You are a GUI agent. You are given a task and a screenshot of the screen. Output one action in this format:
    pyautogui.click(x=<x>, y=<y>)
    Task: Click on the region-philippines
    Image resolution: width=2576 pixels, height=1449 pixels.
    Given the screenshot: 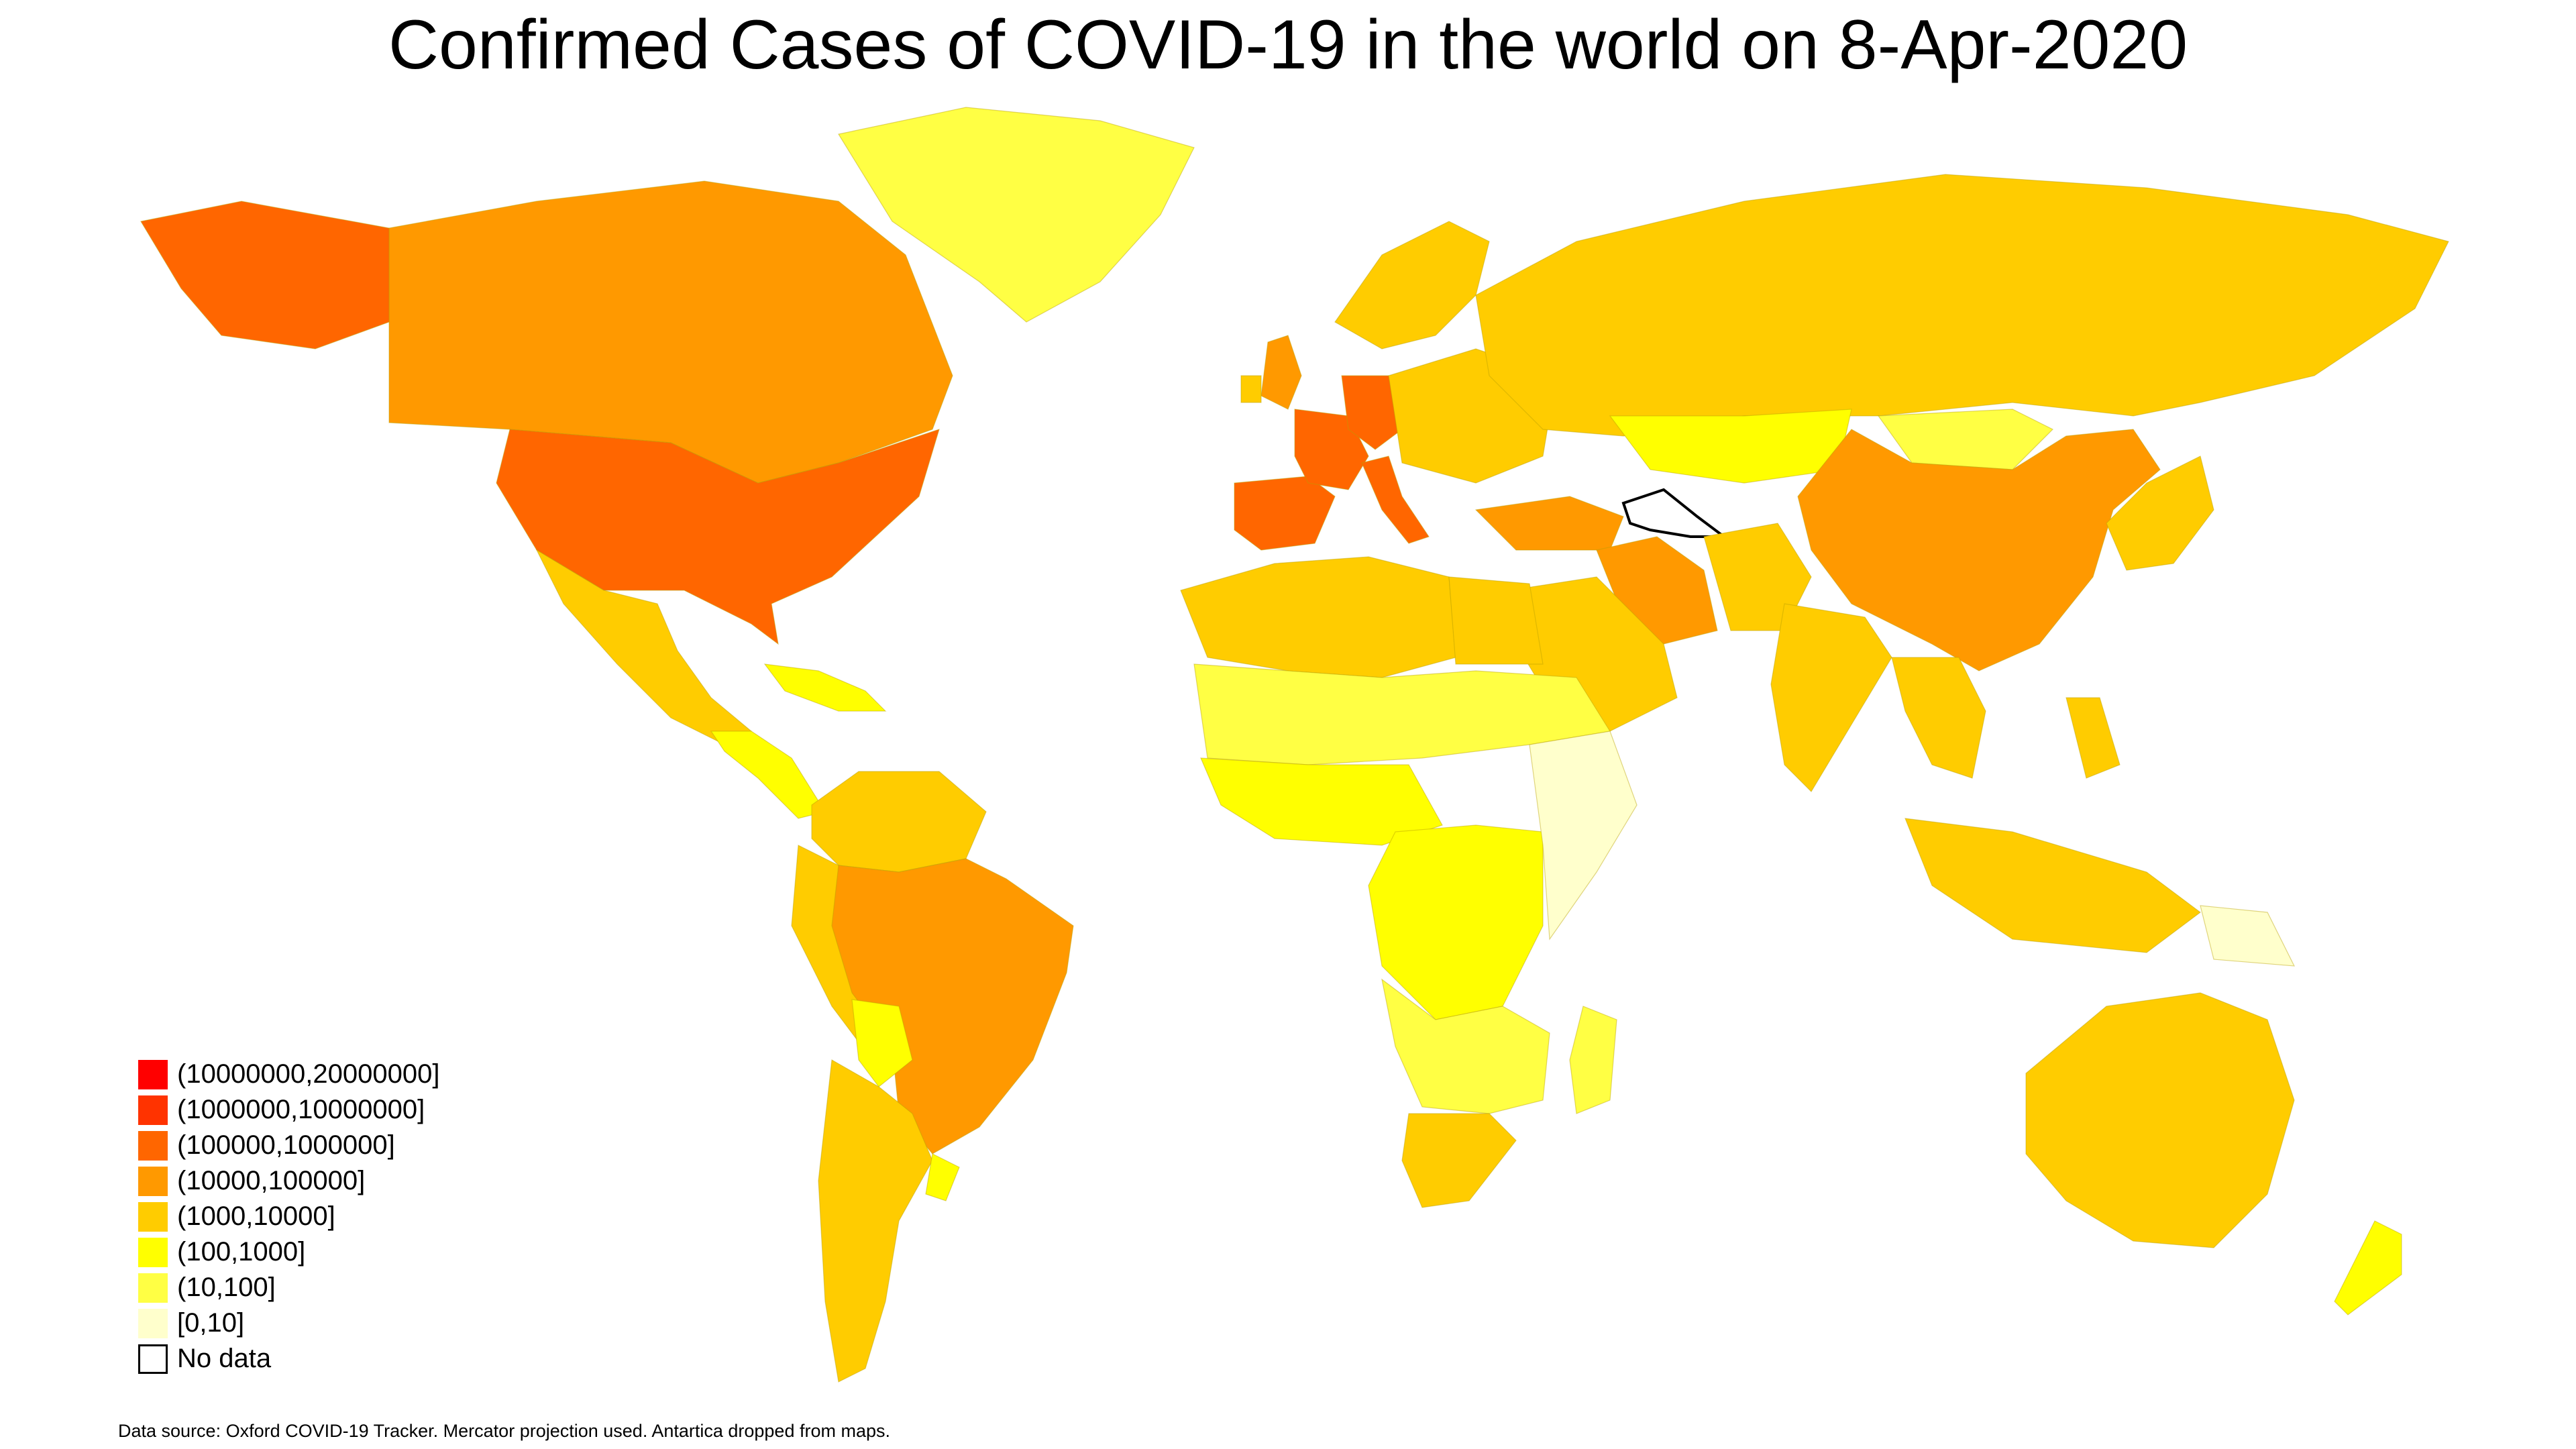 What is the action you would take?
    pyautogui.click(x=2093, y=738)
    